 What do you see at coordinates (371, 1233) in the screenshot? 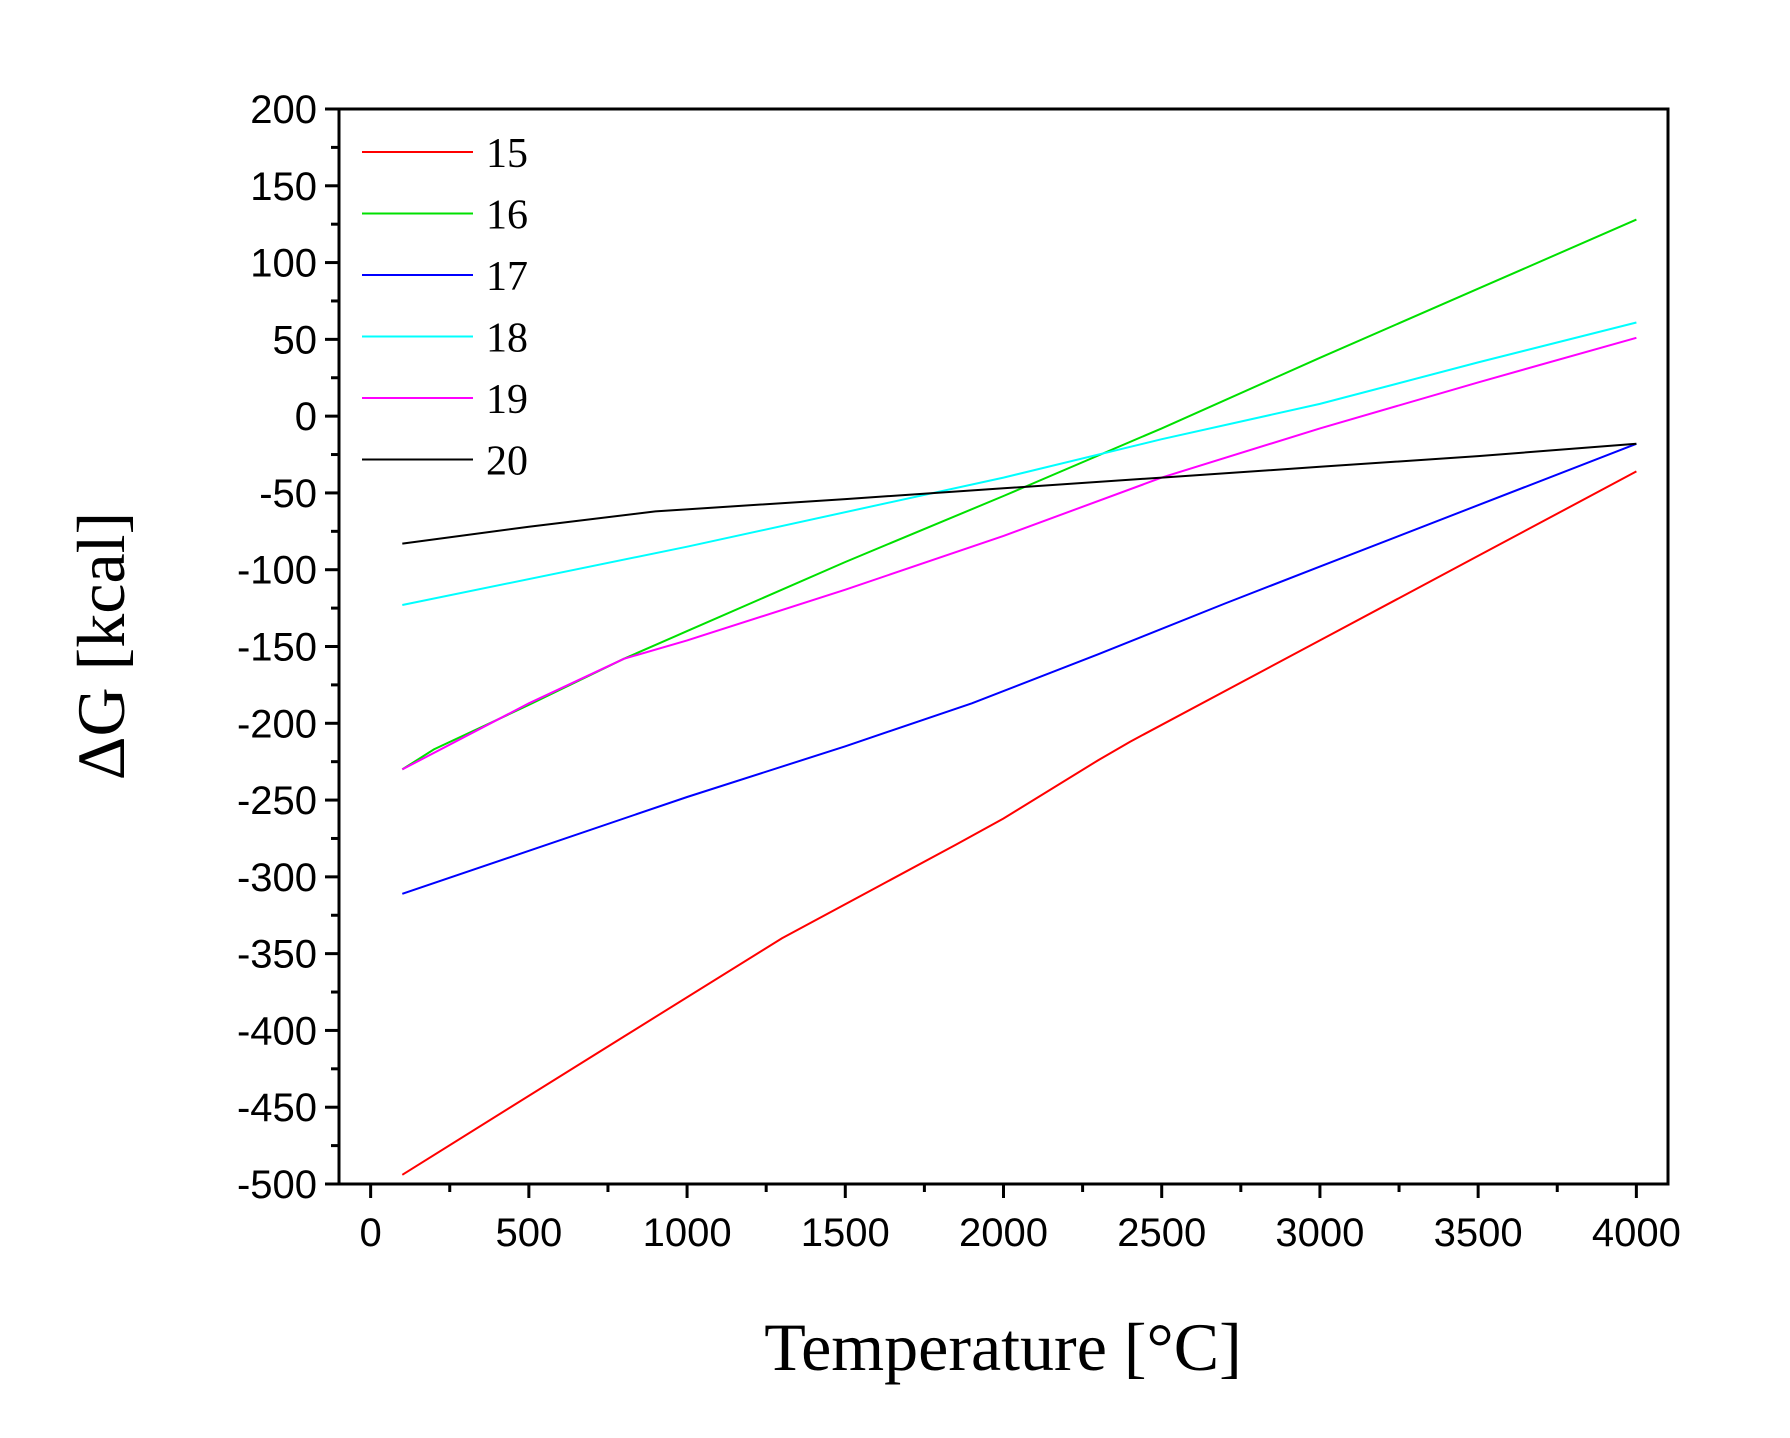
I see `x-tick-label: 0` at bounding box center [371, 1233].